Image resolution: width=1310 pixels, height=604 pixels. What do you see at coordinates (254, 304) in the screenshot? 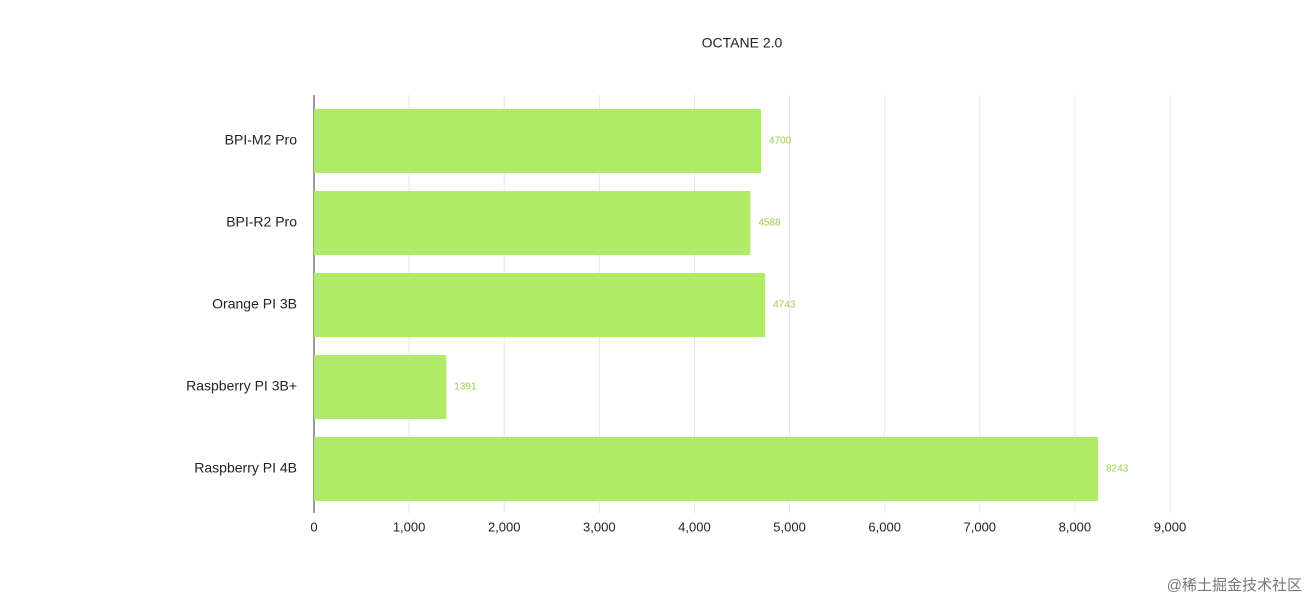
I see `y-tick-label: Orange PI 3B` at bounding box center [254, 304].